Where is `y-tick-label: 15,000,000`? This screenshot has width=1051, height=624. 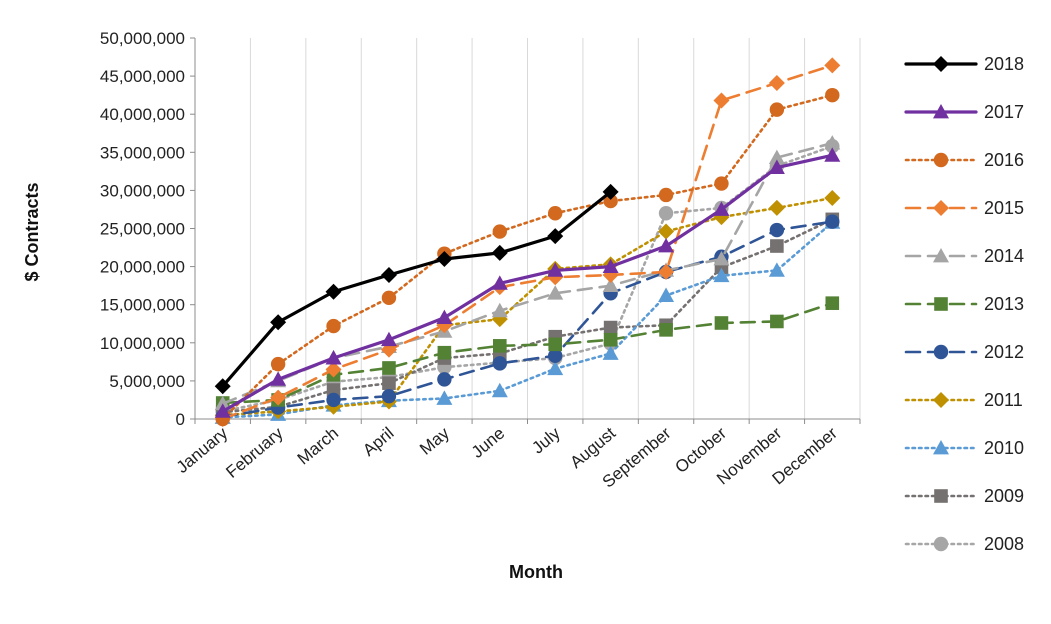 y-tick-label: 15,000,000 is located at coordinates (142, 305).